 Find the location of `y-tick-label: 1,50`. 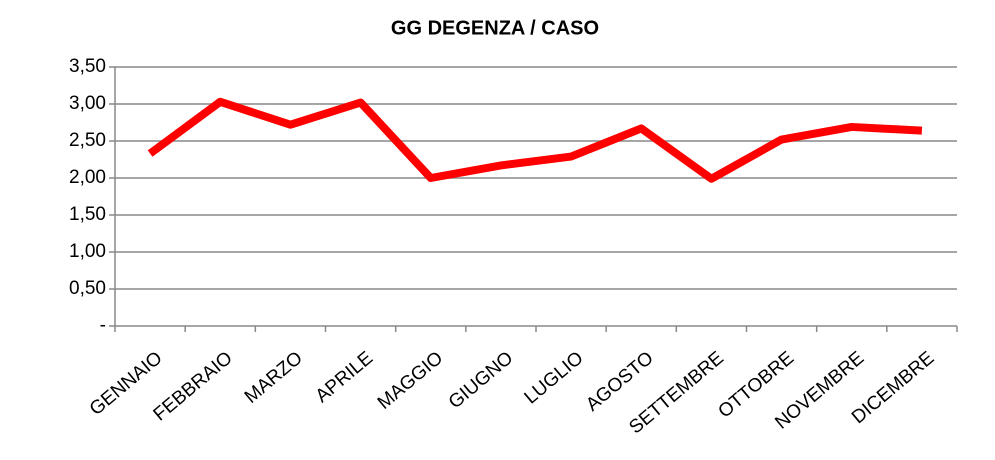

y-tick-label: 1,50 is located at coordinates (87, 214).